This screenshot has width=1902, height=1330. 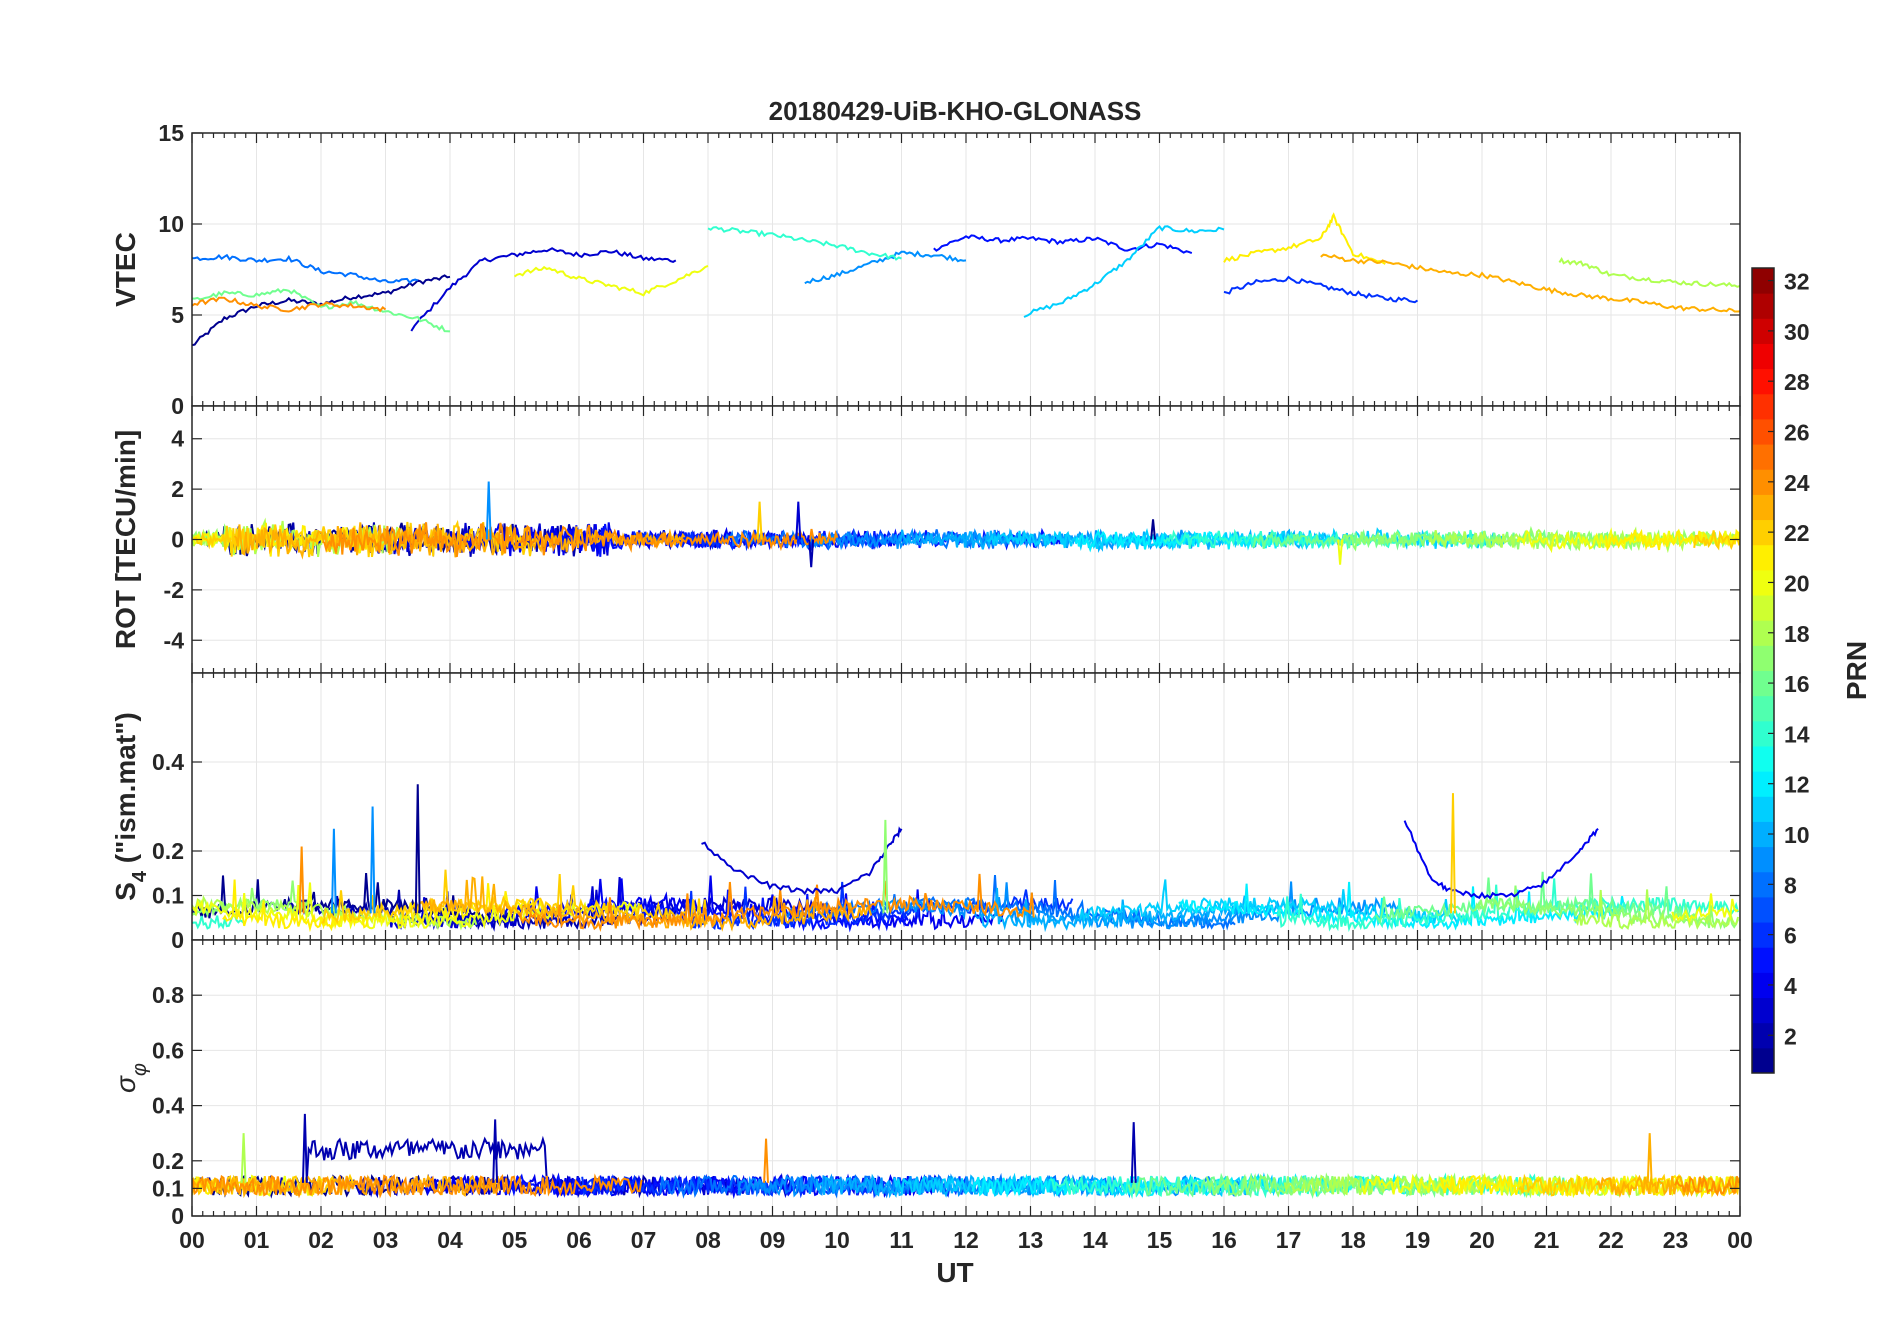 What do you see at coordinates (966, 1240) in the screenshot?
I see `x-tick-label: 12` at bounding box center [966, 1240].